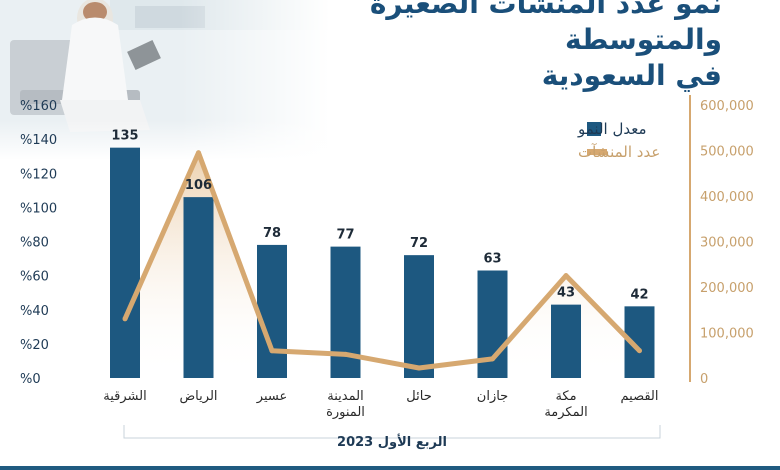 The image size is (780, 470). What do you see at coordinates (271, 396) in the screenshot?
I see `category-label: عسير` at bounding box center [271, 396].